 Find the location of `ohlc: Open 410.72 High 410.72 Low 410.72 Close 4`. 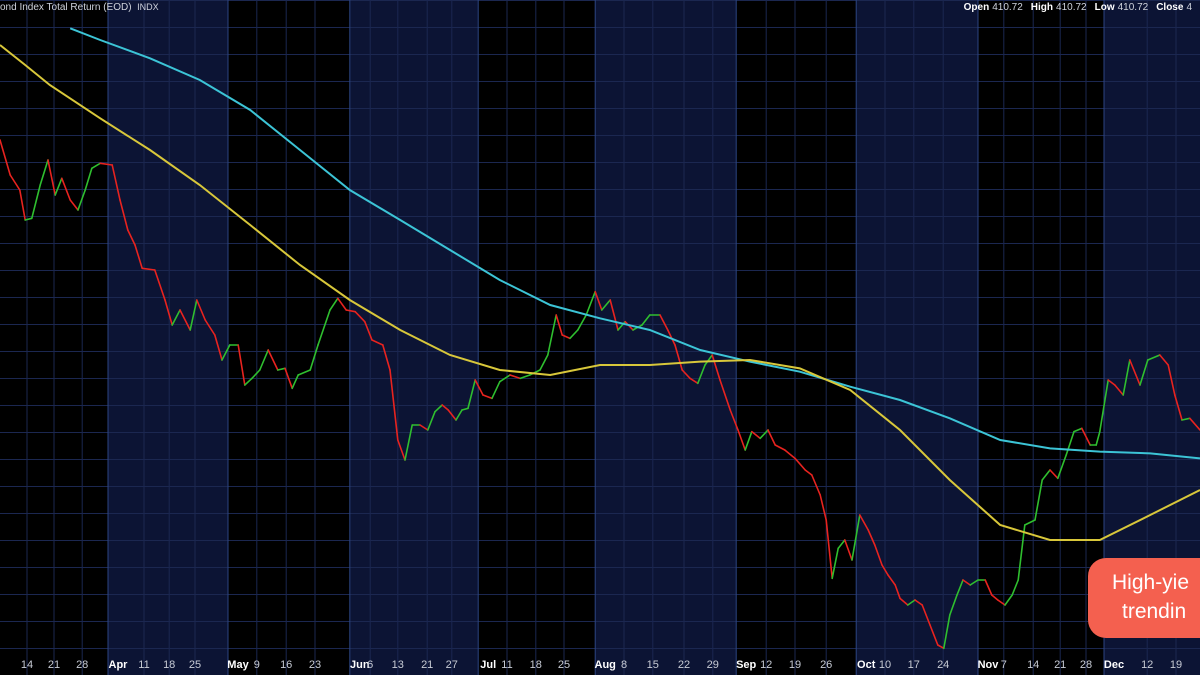

ohlc: Open 410.72 High 410.72 Low 410.72 Close 4 is located at coordinates (1082, 7).